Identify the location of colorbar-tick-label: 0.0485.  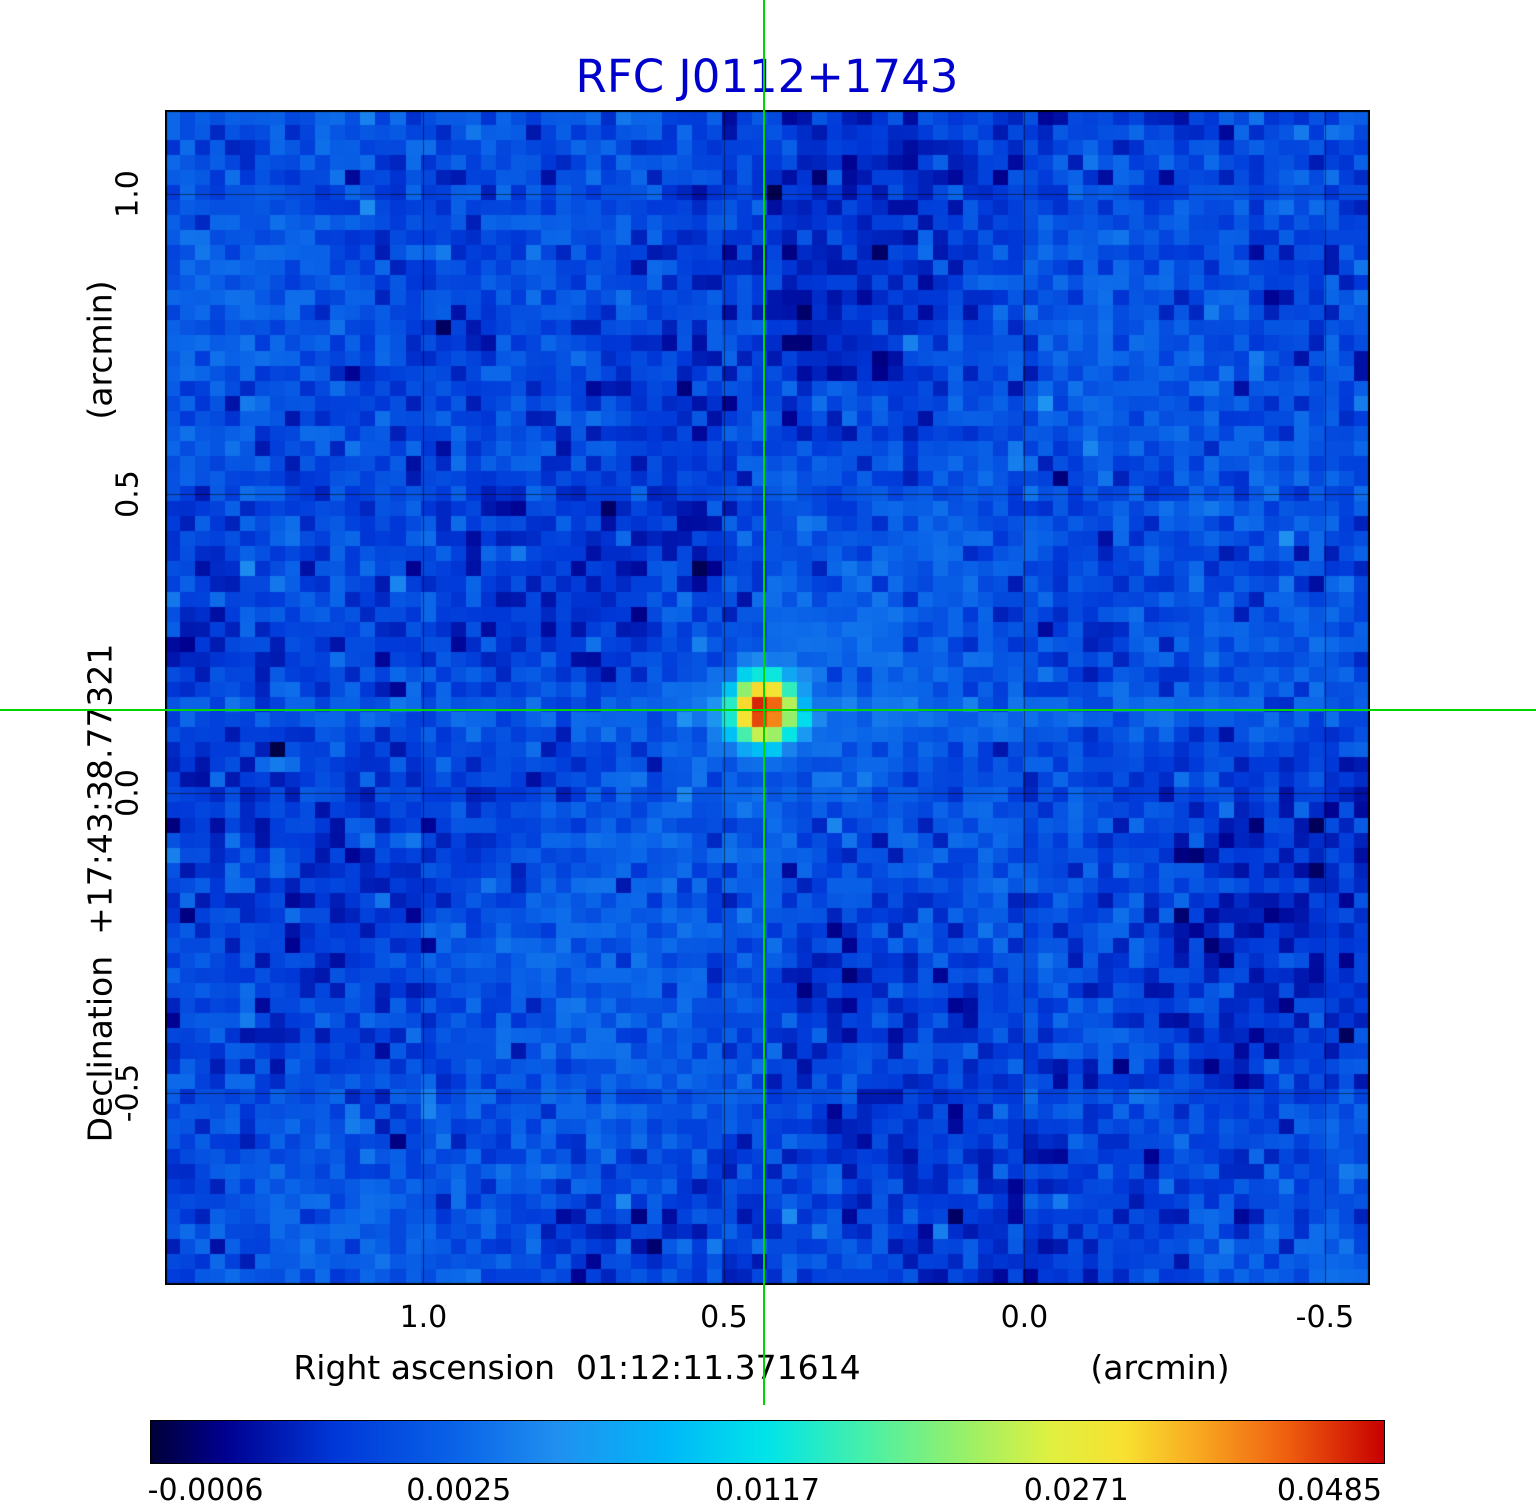
(1329, 1490).